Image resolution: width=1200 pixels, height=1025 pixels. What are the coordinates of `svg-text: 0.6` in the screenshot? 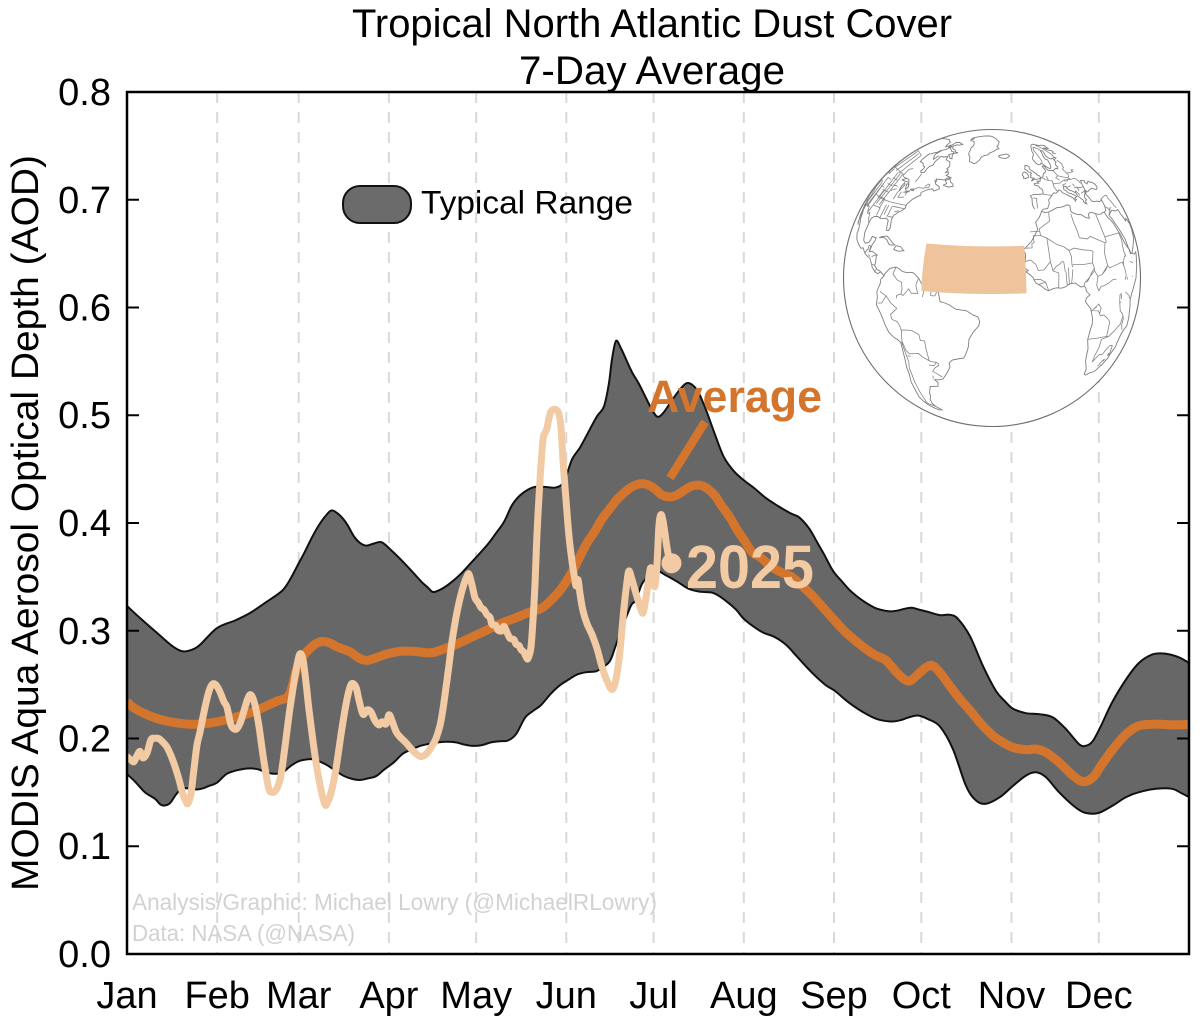 It's located at (84, 309).